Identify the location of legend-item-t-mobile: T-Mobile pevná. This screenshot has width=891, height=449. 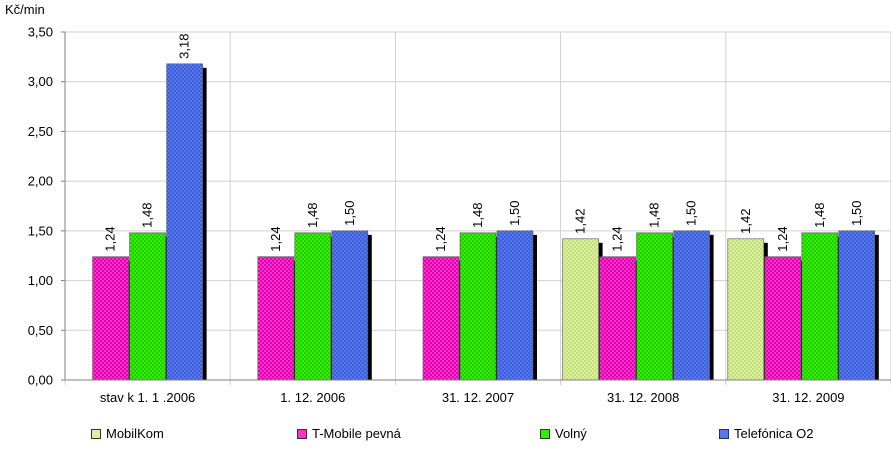
(349, 433).